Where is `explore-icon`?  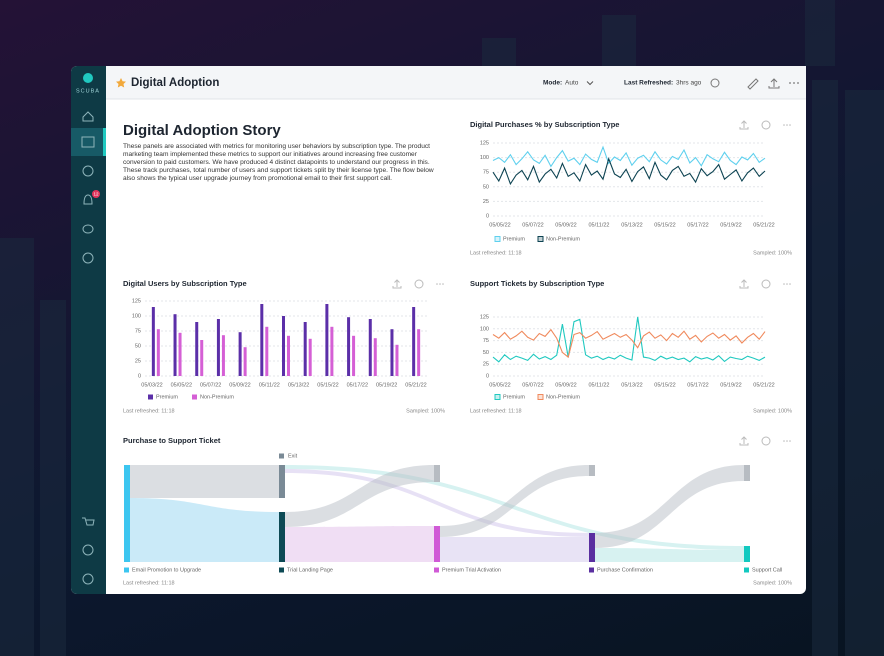
explore-icon is located at coordinates (88, 171).